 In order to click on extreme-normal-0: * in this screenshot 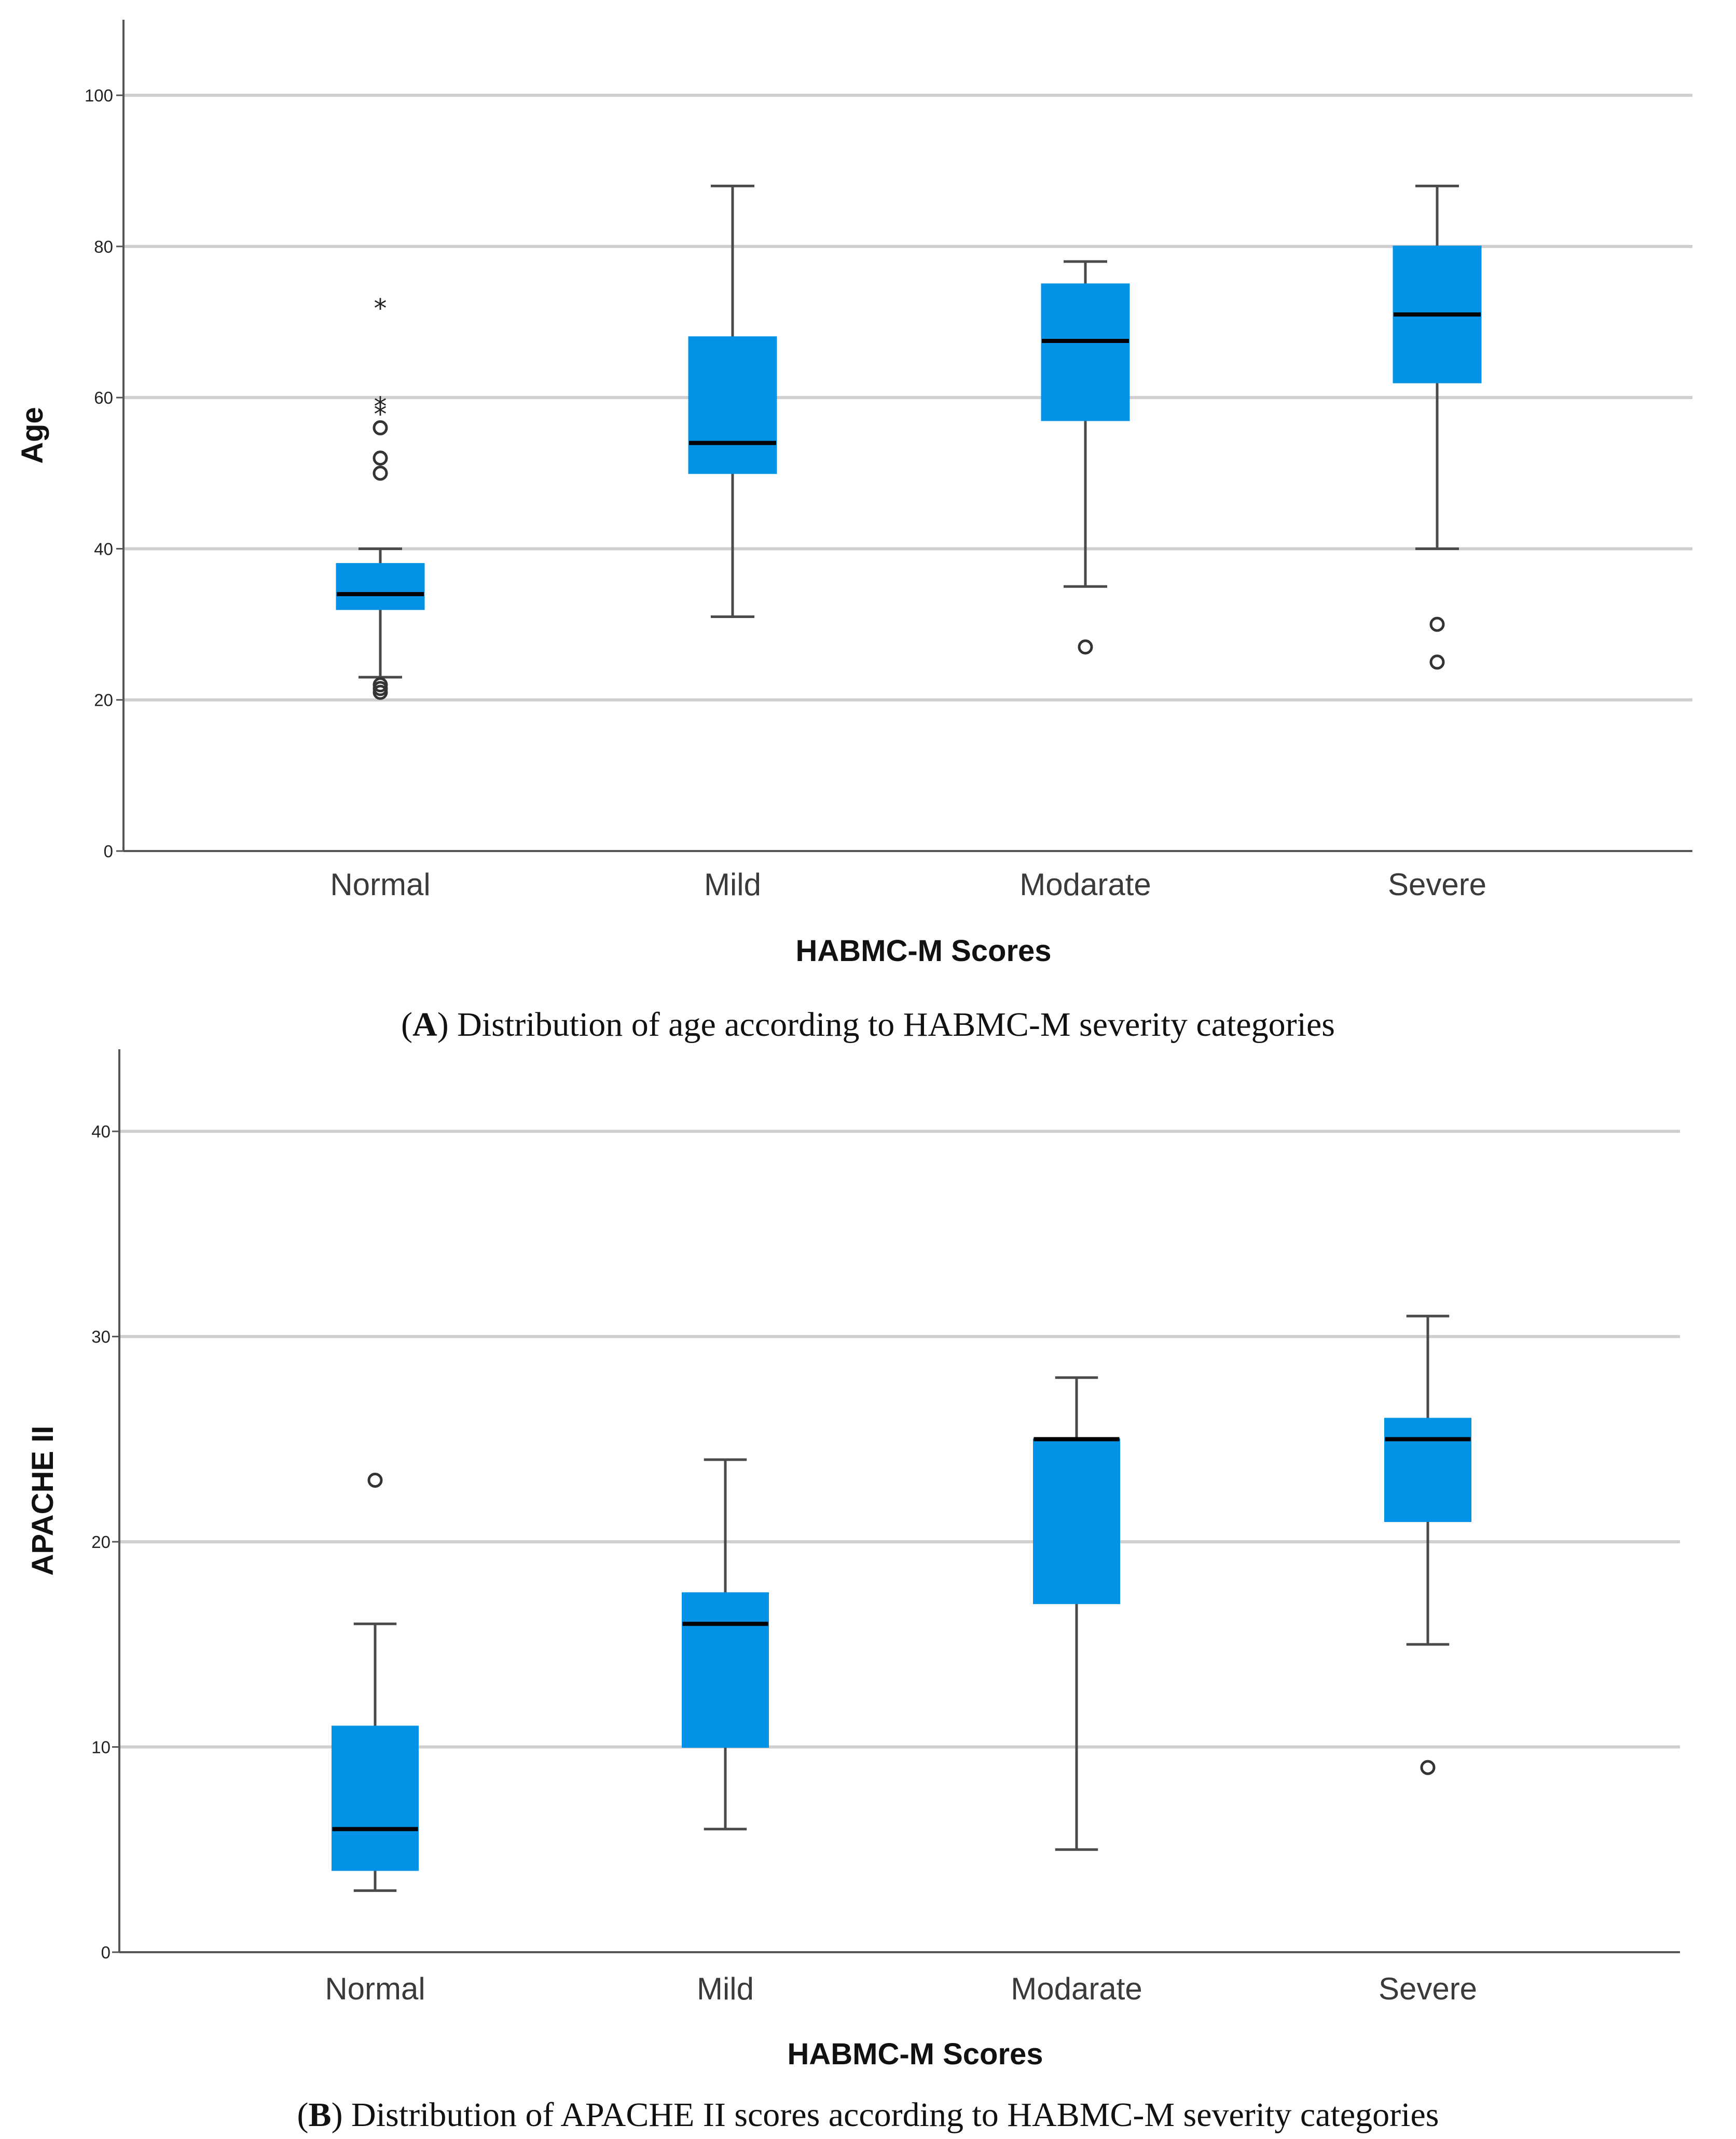, I will do `click(380, 308)`.